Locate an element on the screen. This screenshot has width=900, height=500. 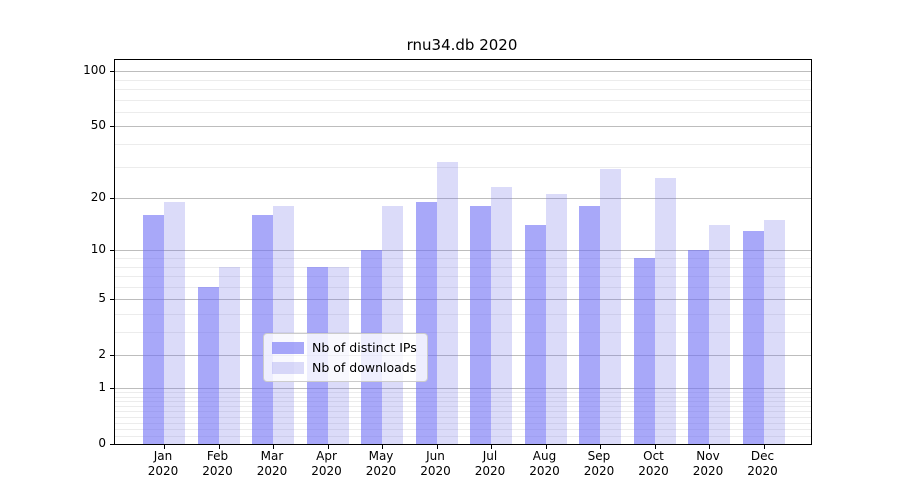
x-tick-label: Aug 2020 is located at coordinates (544, 463).